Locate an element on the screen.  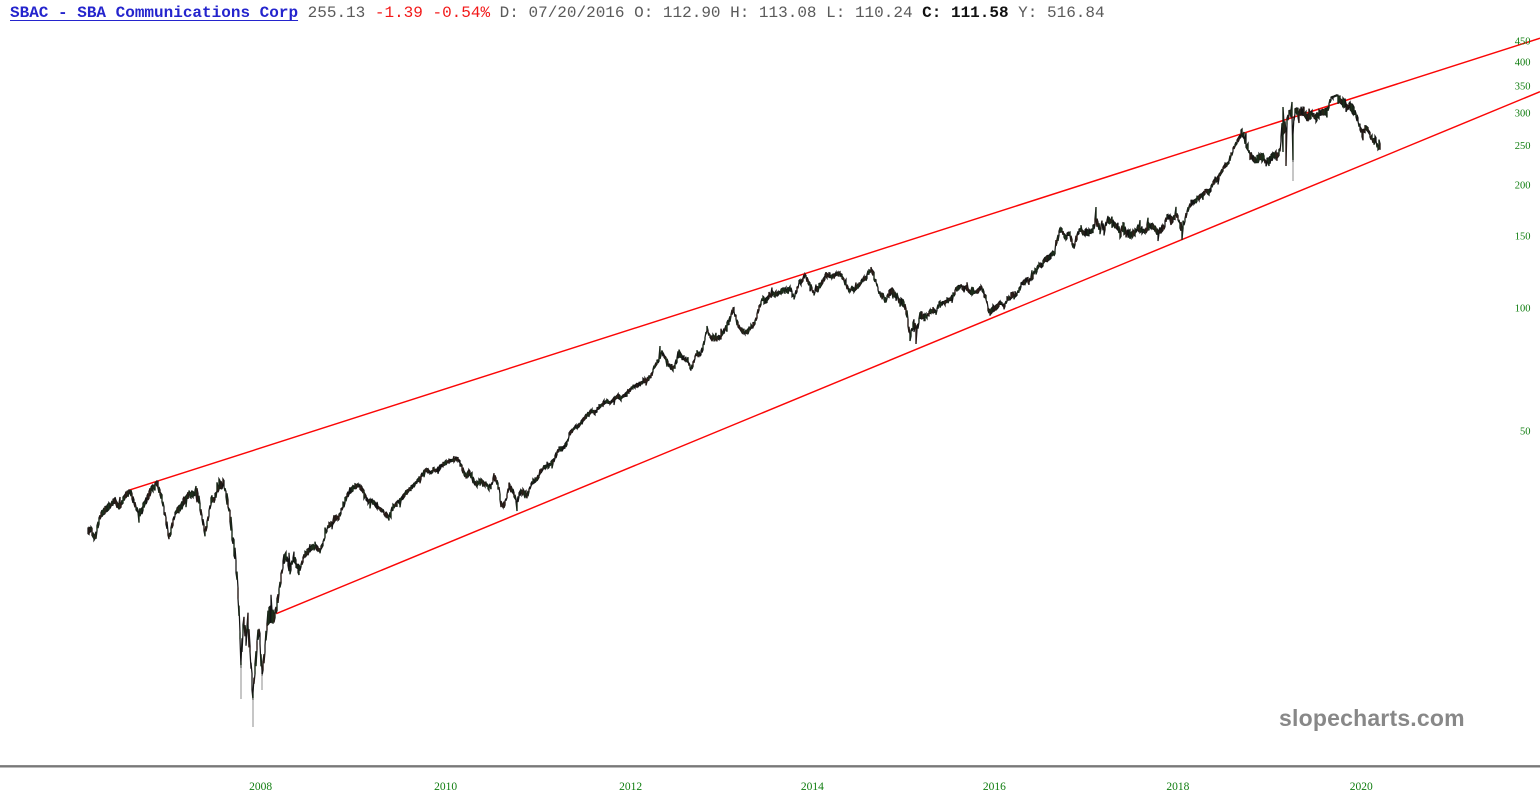
svg-text: 250 is located at coordinates (1523, 146).